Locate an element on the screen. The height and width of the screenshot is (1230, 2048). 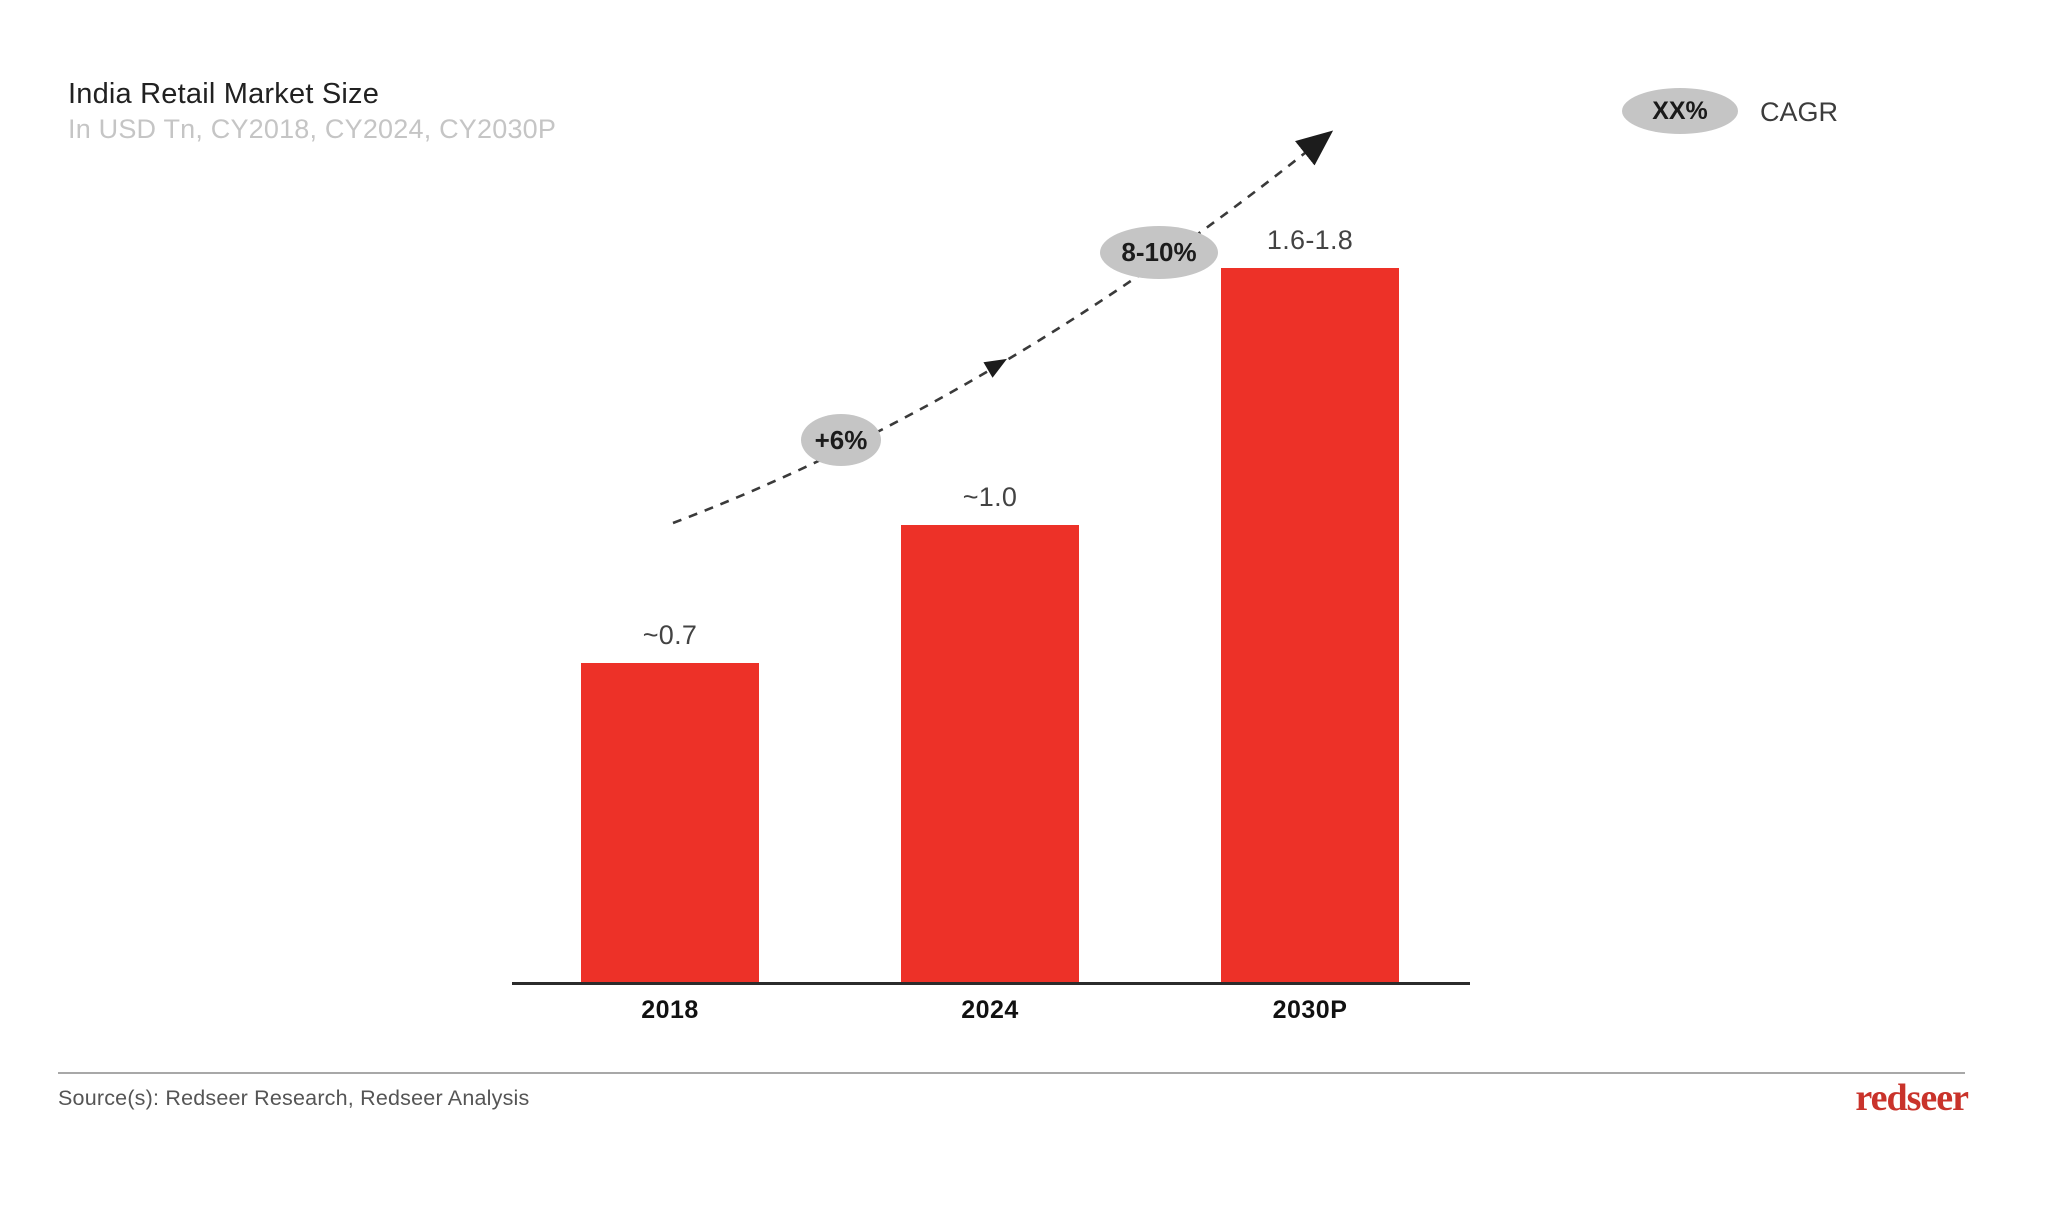
bar-group-2024: ~1.0 is located at coordinates (990, 491).